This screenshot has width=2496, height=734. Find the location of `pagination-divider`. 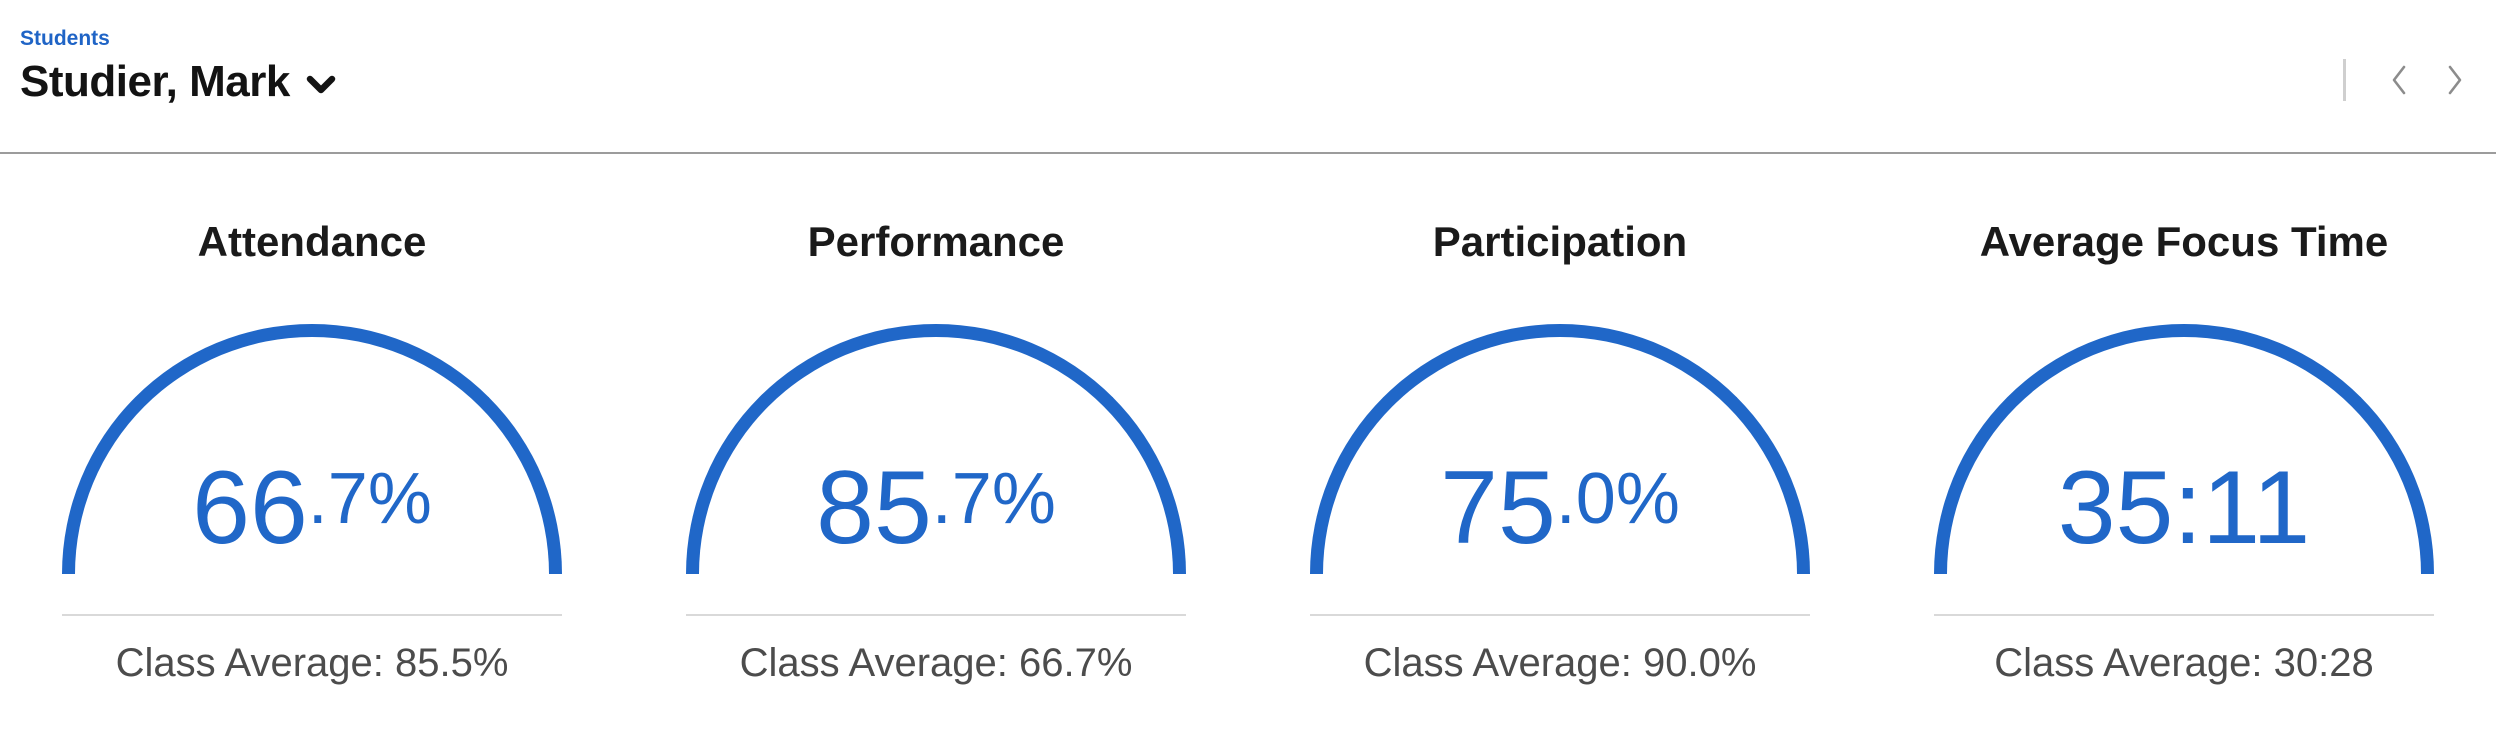

pagination-divider is located at coordinates (2344, 80).